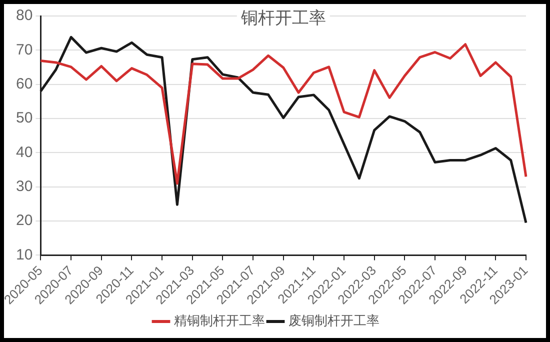  I want to click on y-tick-label: 50, so click(24, 118).